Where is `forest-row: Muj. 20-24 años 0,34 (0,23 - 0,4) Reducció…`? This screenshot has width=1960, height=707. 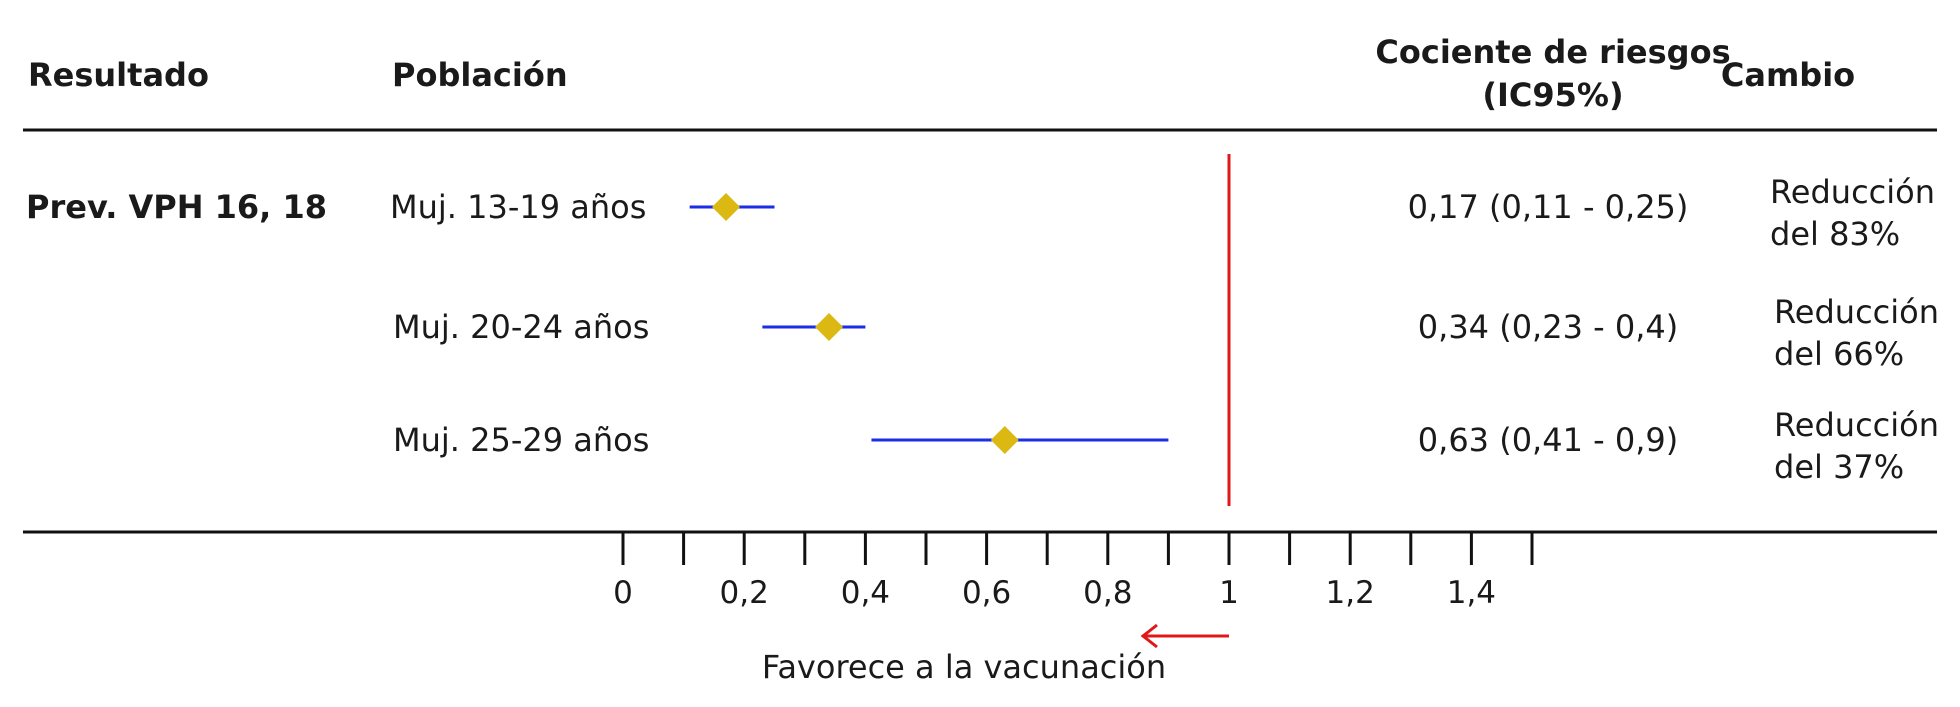
forest-row: Muj. 20-24 años 0,34 (0,23 - 0,4) Reducció… is located at coordinates (1166, 333).